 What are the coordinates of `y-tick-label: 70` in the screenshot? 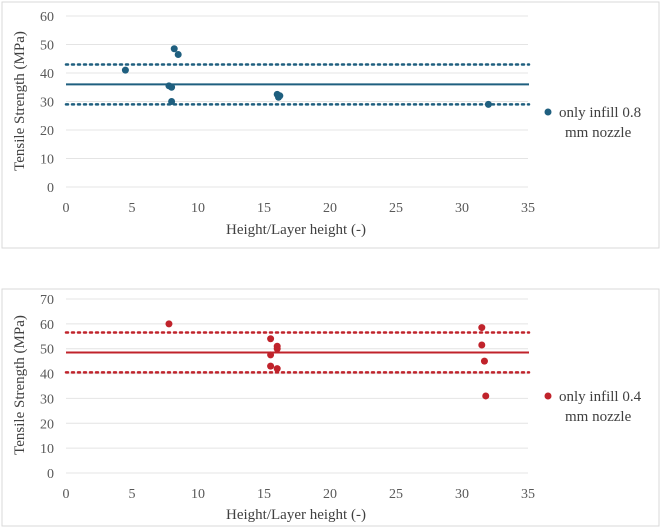 It's located at (47, 300).